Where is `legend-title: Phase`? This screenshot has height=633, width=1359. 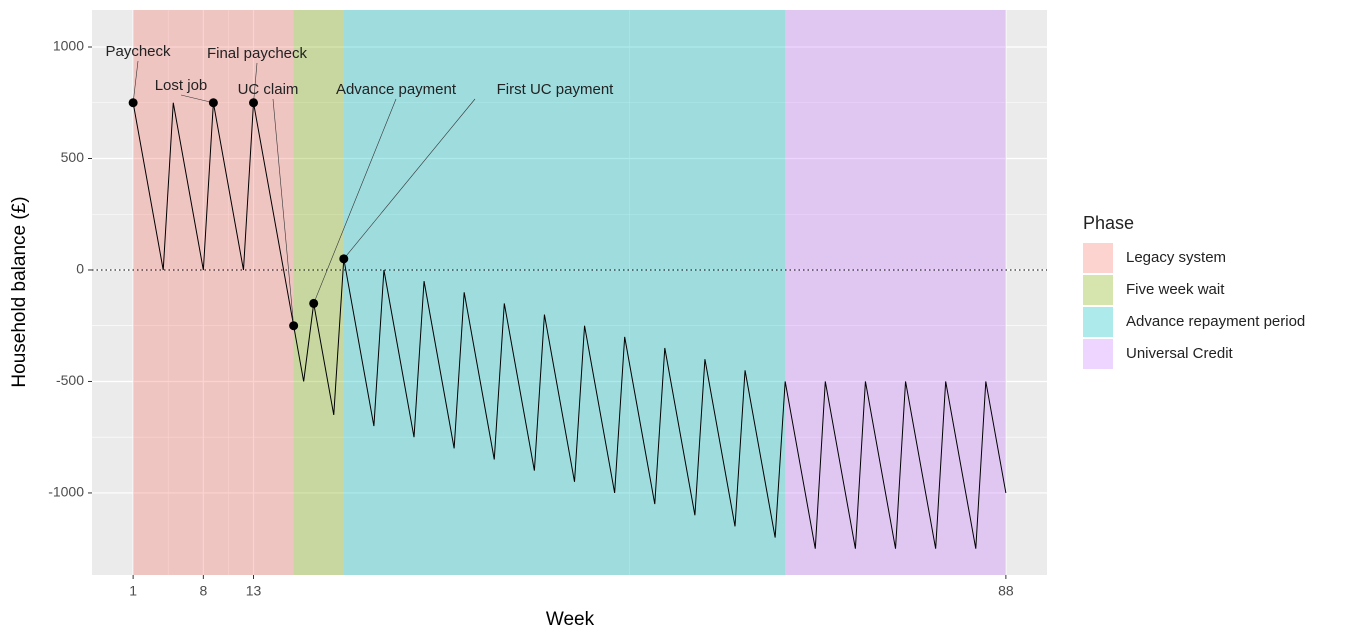 legend-title: Phase is located at coordinates (1108, 223).